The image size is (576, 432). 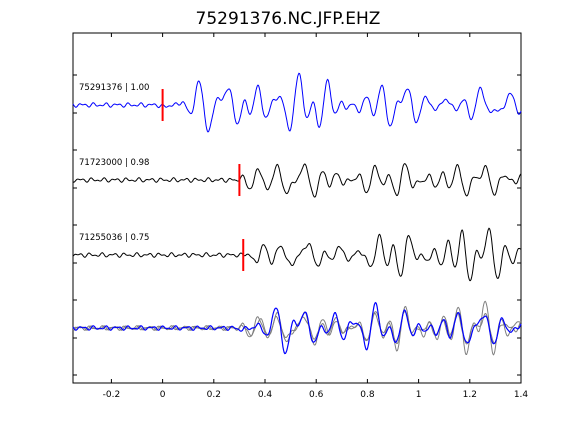 I want to click on chart-title: 75291376.NC.JFP.EHZ, so click(x=288, y=19).